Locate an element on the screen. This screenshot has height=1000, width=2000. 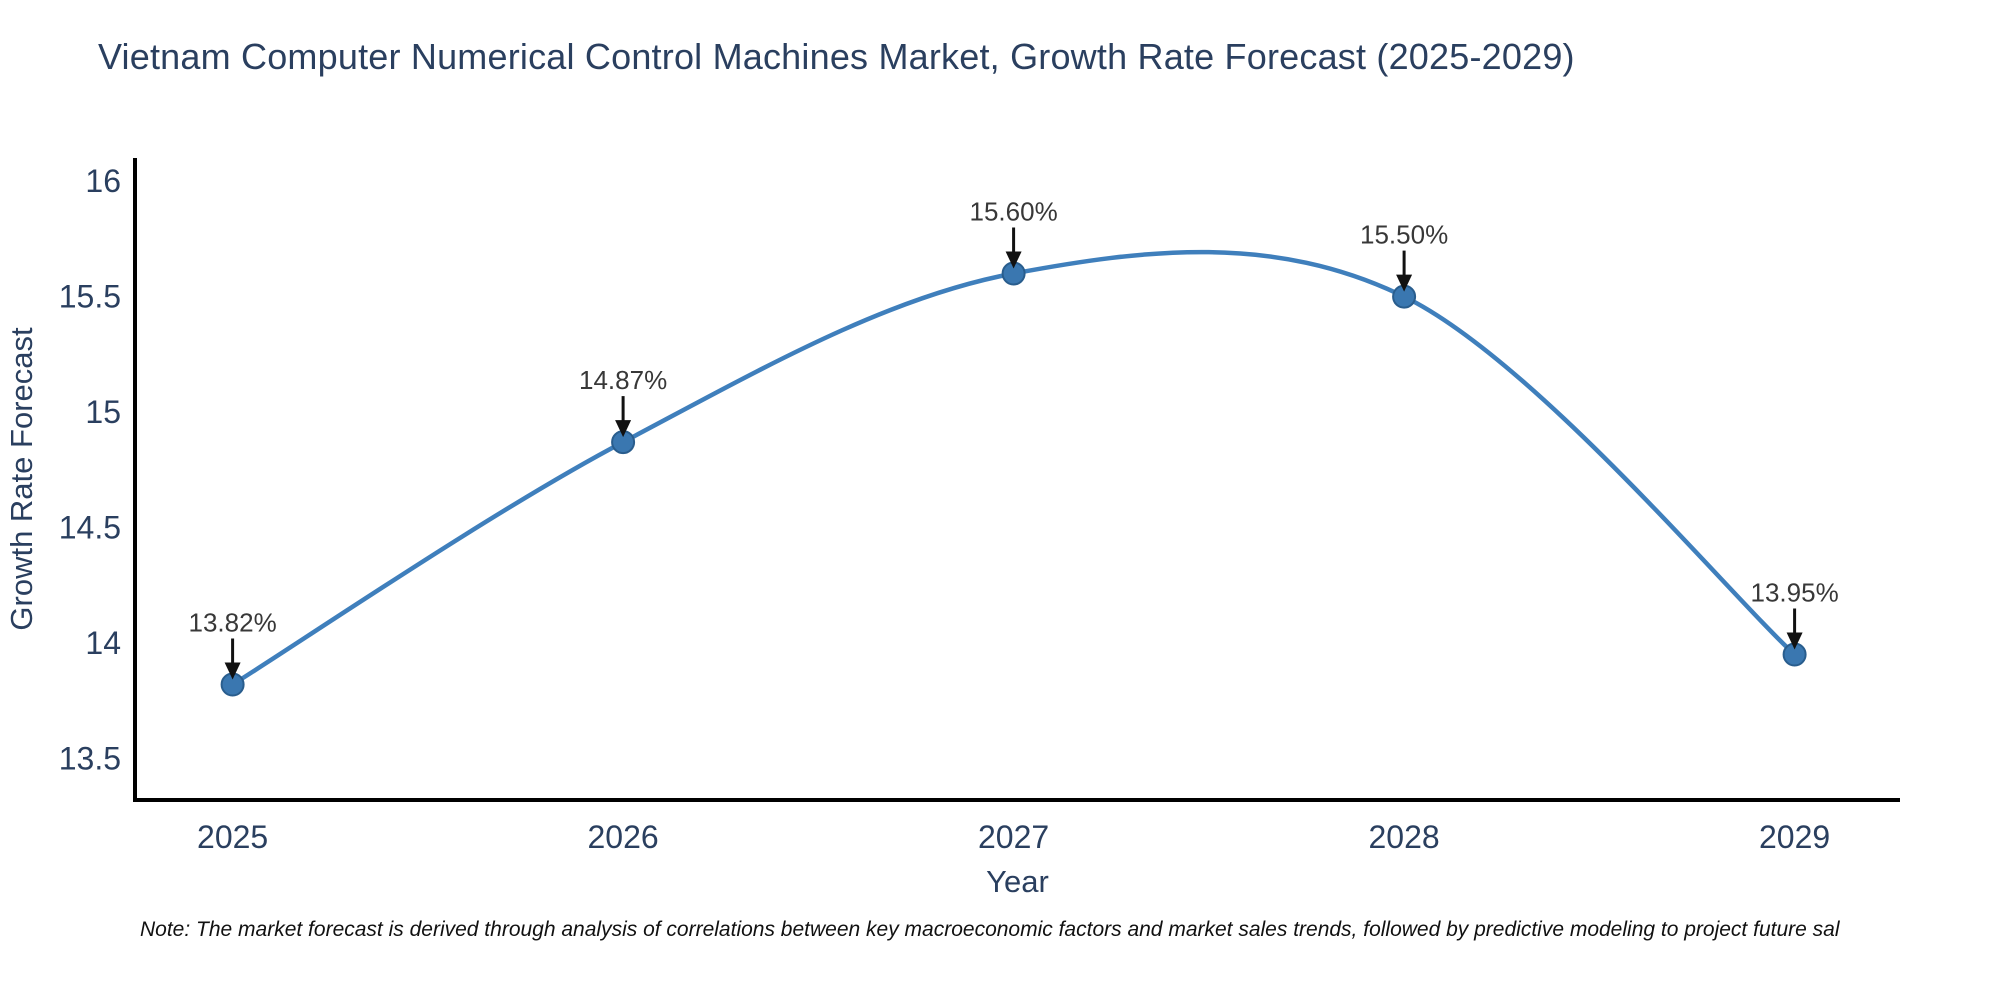
y-tick-label: 14.5 is located at coordinates (90, 527).